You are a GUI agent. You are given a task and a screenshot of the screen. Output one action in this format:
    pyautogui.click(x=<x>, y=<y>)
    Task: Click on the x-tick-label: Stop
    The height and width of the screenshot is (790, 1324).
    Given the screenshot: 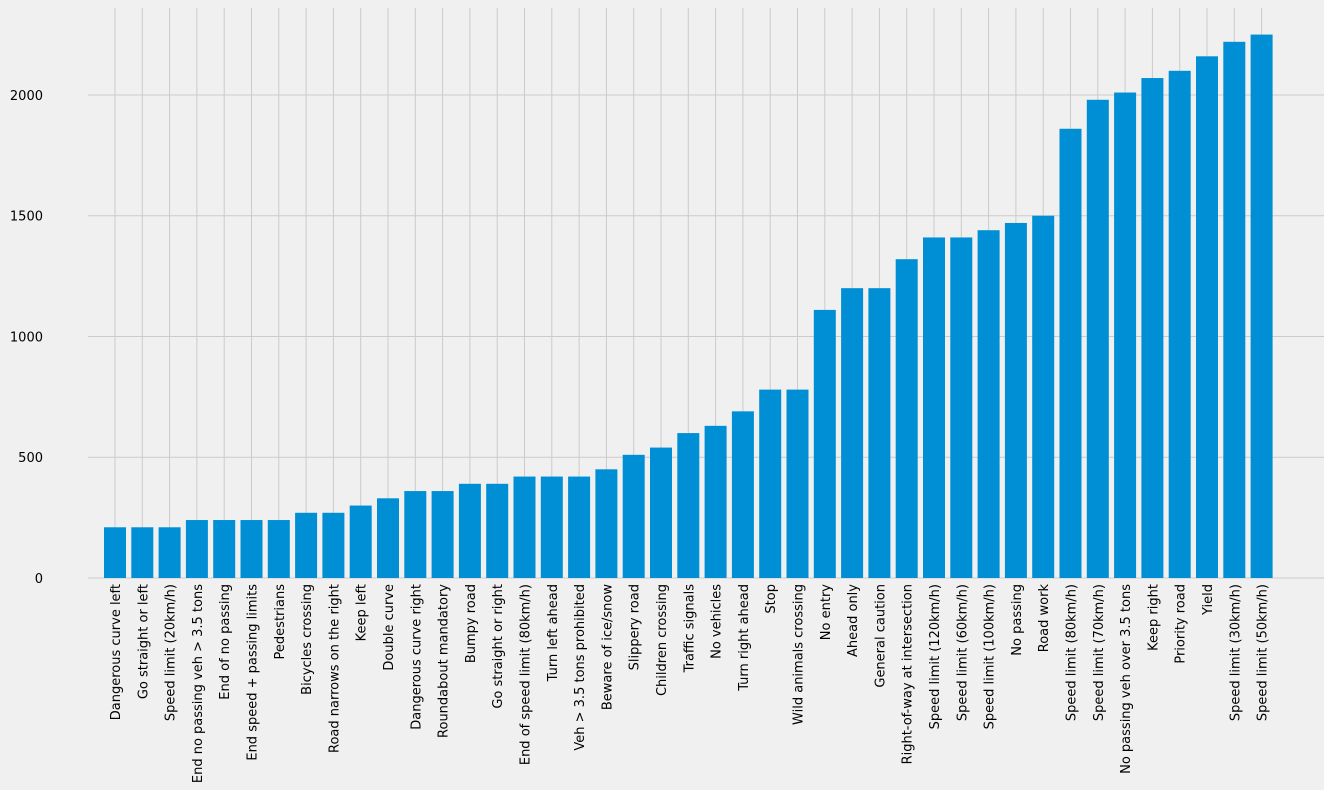 What is the action you would take?
    pyautogui.click(x=771, y=599)
    